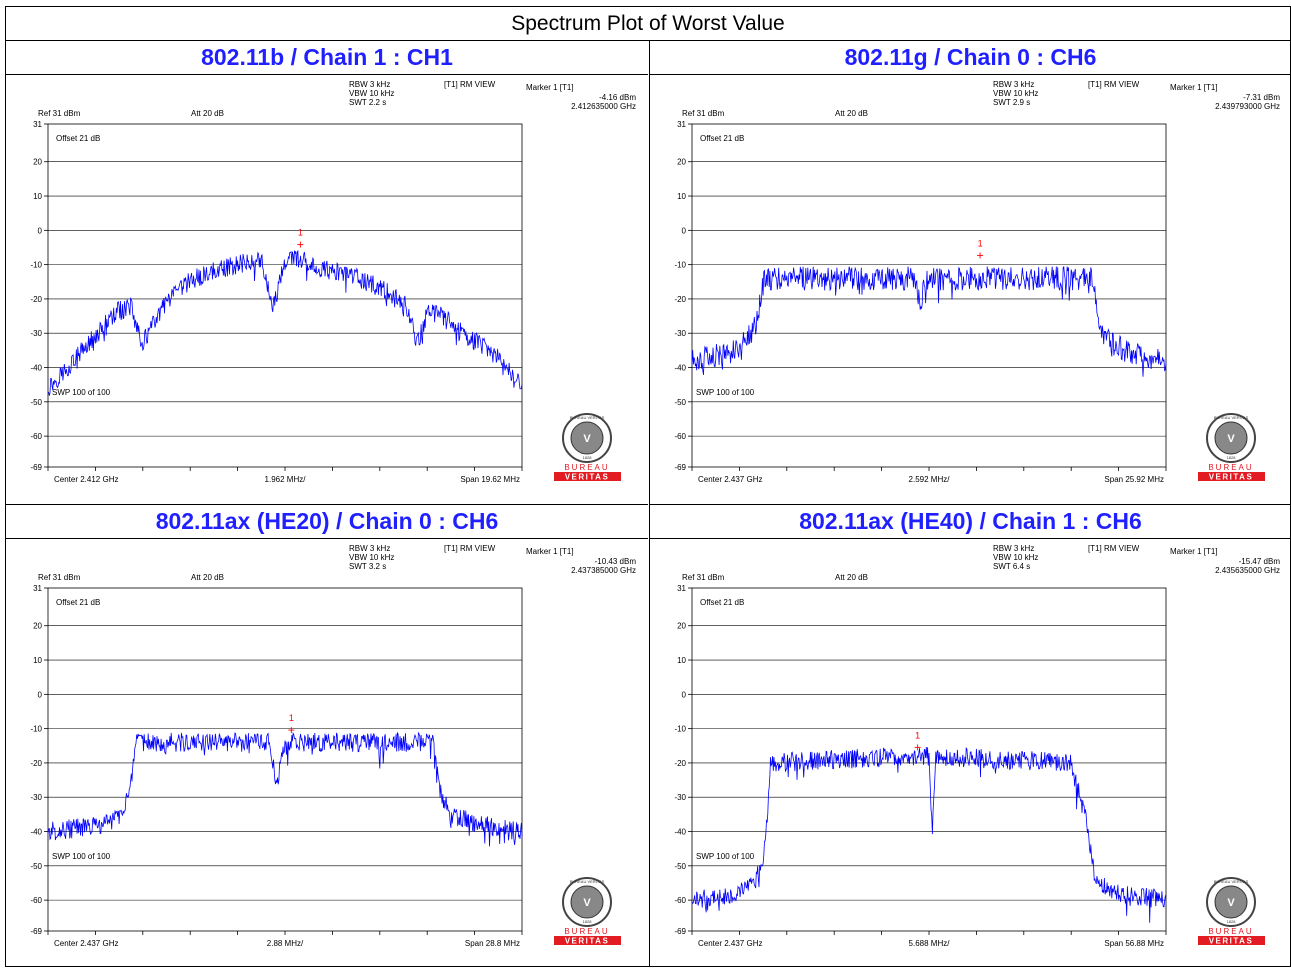  I want to click on panel-title: 802.11g / Chain 0 : CH6, so click(970, 58).